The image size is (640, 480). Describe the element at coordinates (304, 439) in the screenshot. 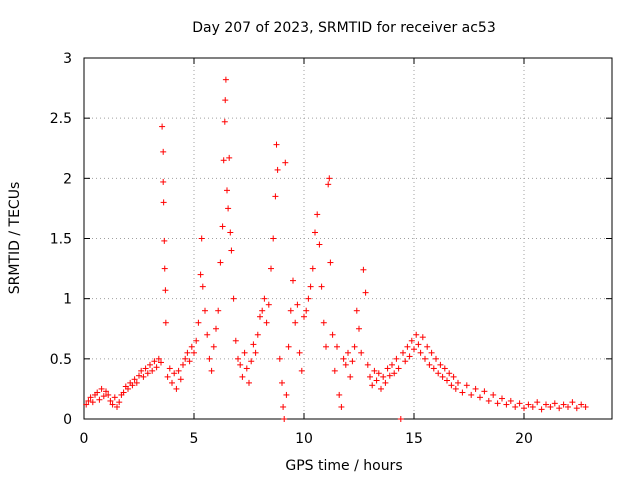

I see `x-tick-label: 10` at that location.